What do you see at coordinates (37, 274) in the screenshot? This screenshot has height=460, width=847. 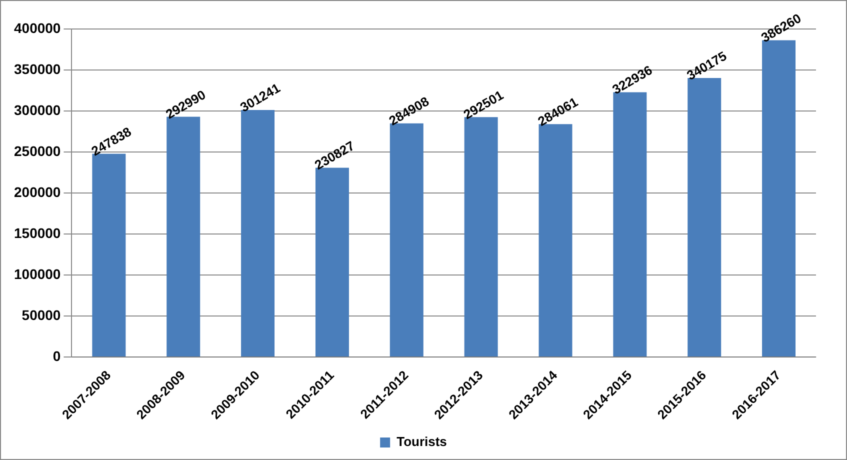 I see `y-tick-label: 100000` at bounding box center [37, 274].